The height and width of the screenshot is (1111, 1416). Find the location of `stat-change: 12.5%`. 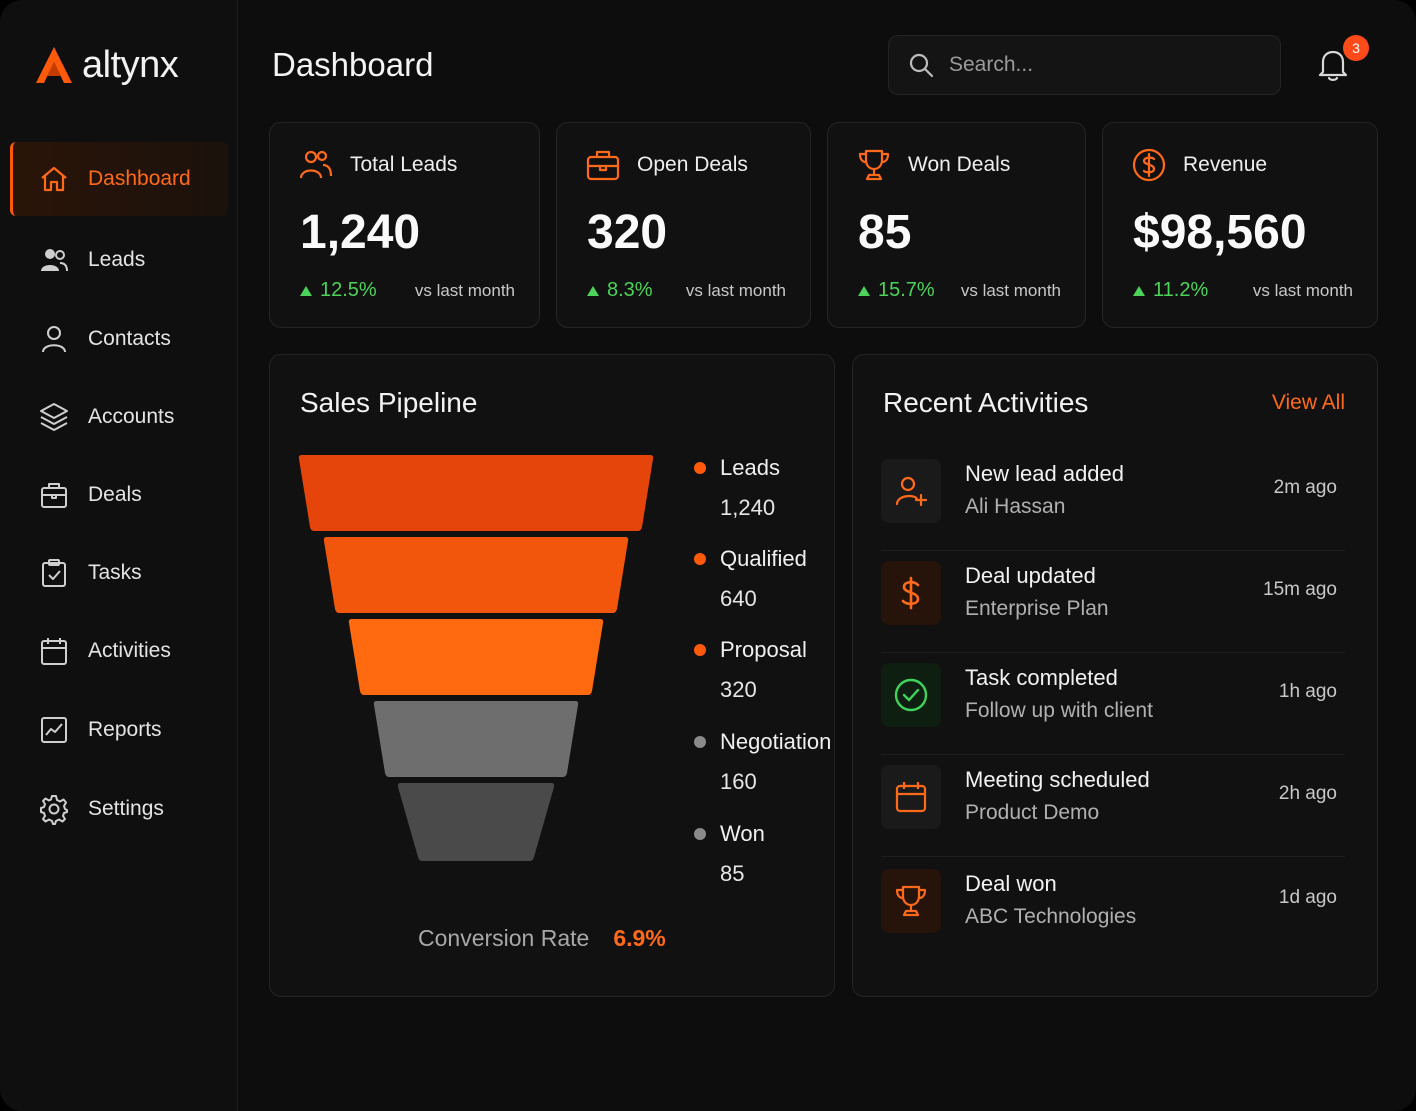

stat-change: 12.5% is located at coordinates (338, 290).